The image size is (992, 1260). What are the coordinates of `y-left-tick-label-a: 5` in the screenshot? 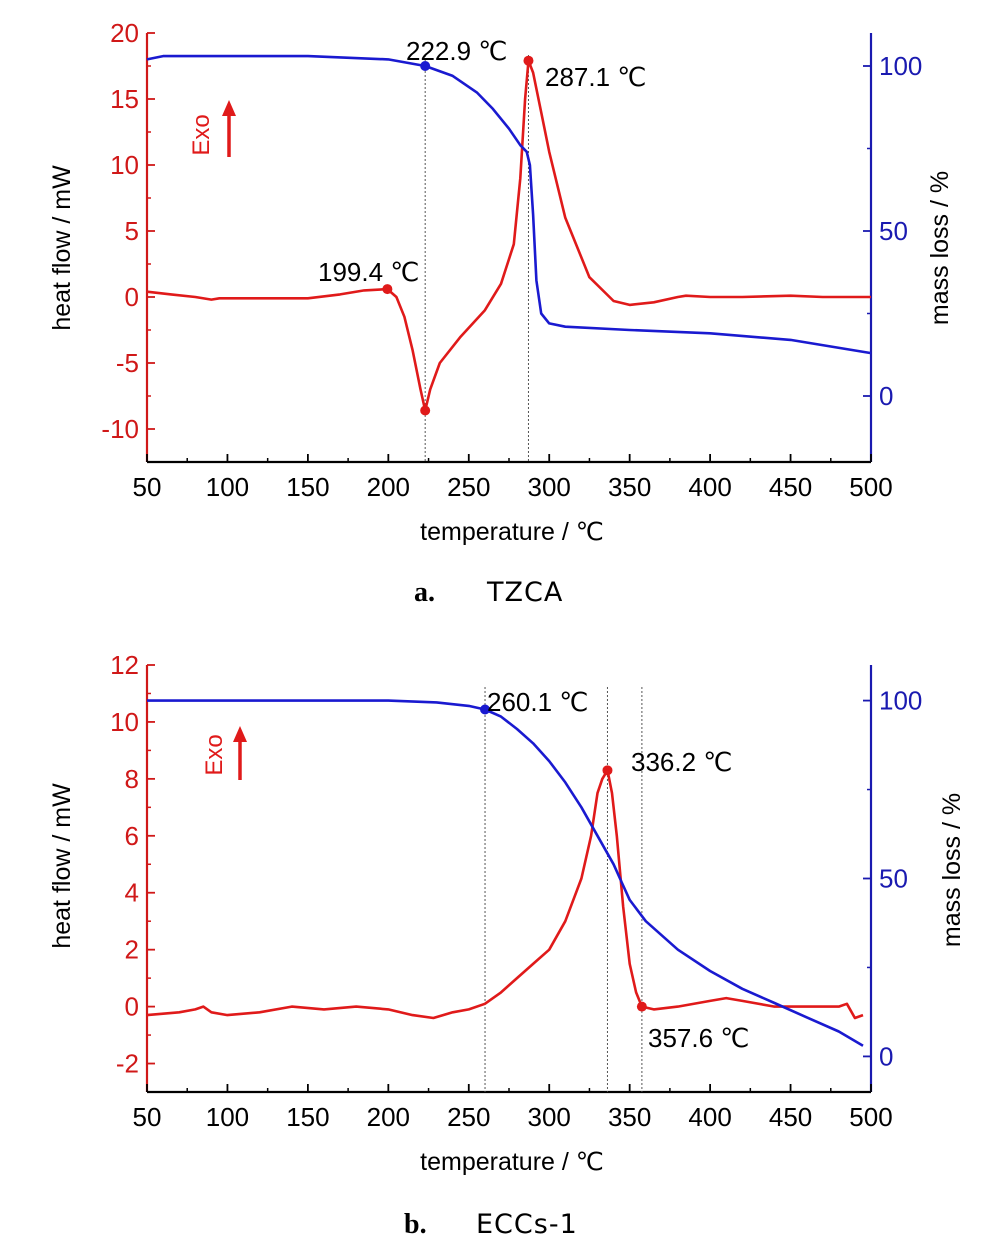 It's located at (132, 231).